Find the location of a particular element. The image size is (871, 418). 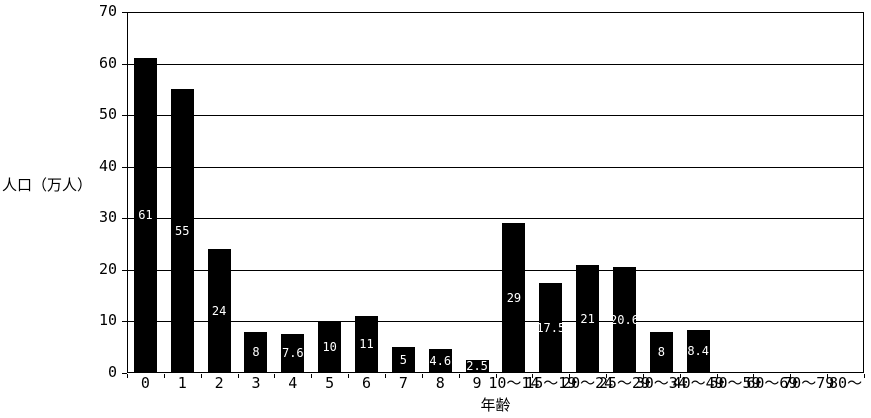

bar: 21 is located at coordinates (588, 319).